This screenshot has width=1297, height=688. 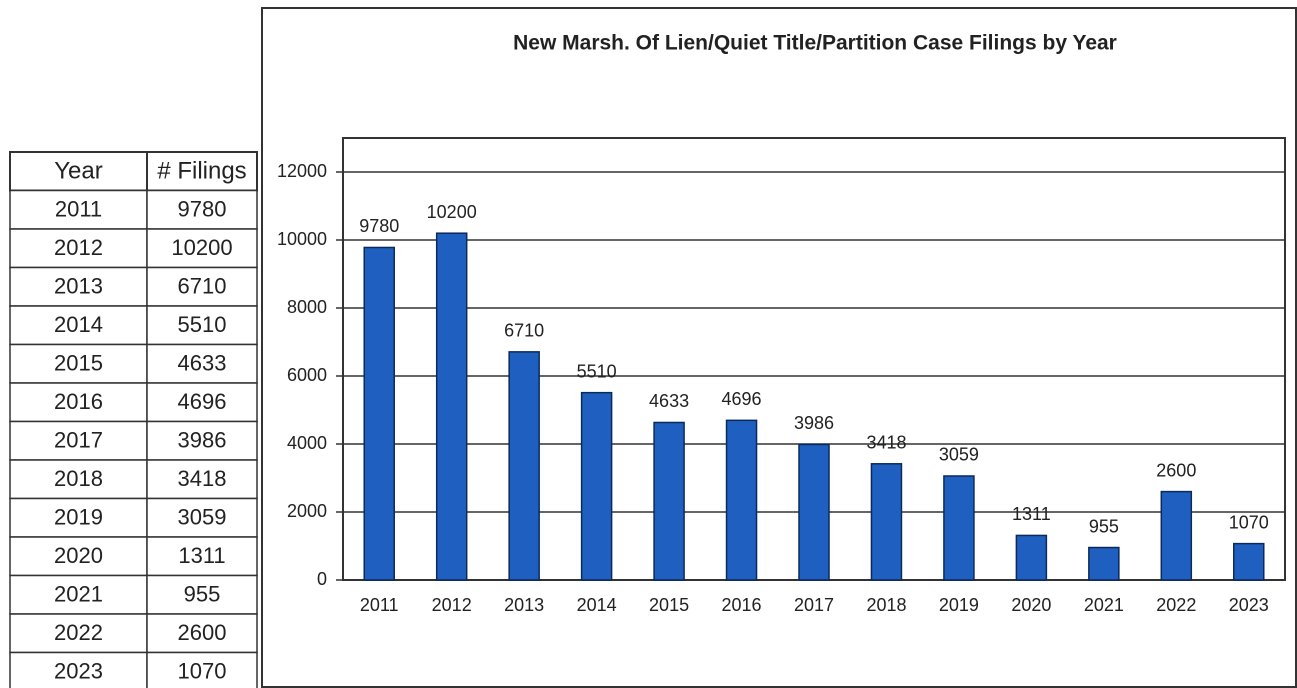 I want to click on x-tick-label: 2020, so click(x=1031, y=605).